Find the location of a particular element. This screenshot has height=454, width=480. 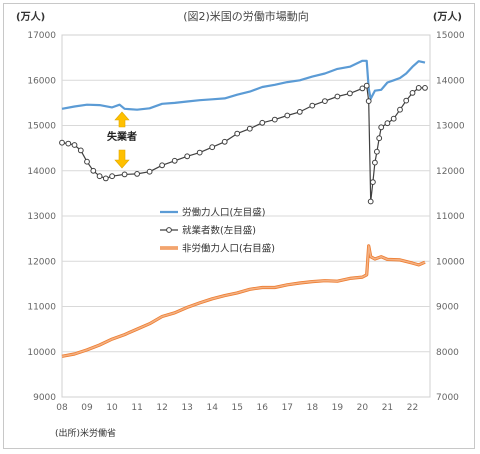

right-axis-unit: (万人) is located at coordinates (447, 16).